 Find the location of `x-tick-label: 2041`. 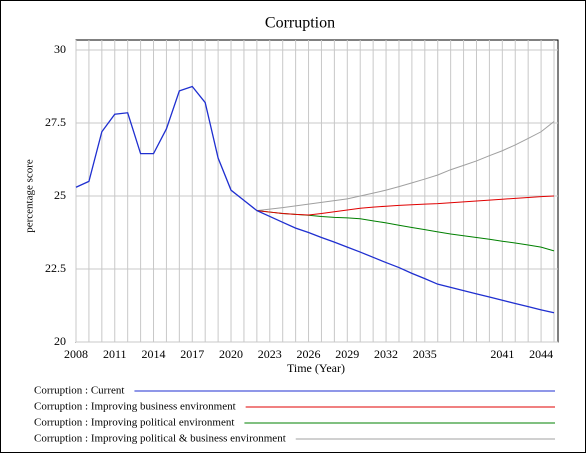

x-tick-label: 2041 is located at coordinates (502, 354).